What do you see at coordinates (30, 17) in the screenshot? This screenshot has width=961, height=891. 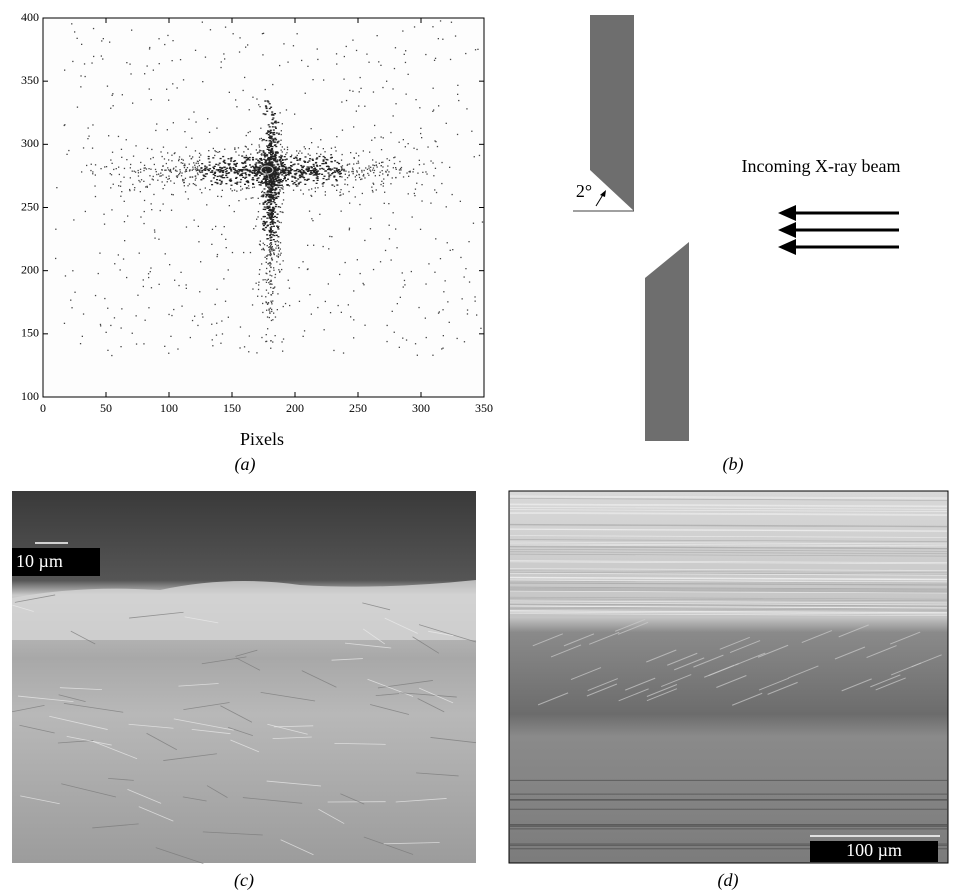 I see `y-tick-label: 400` at bounding box center [30, 17].